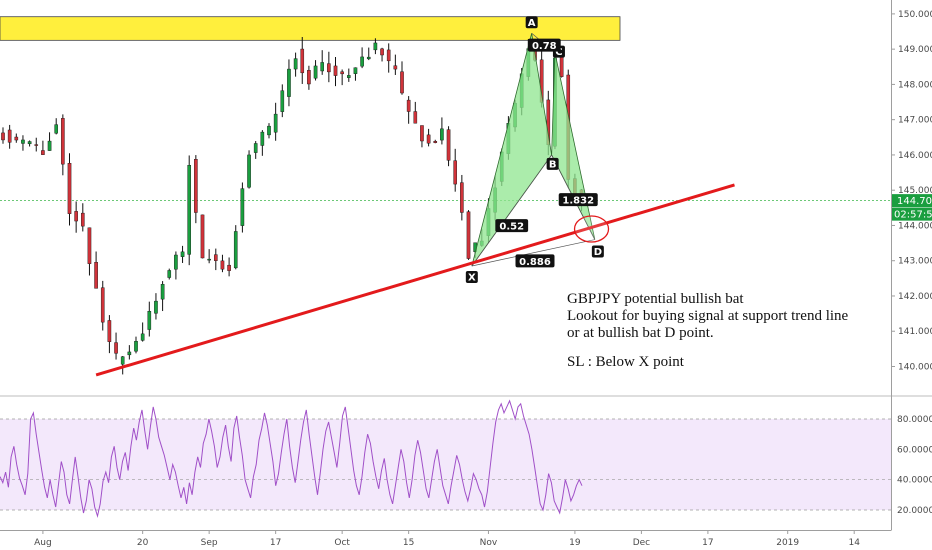  Describe the element at coordinates (597, 252) in the screenshot. I see `pattern-point-d: D` at that location.